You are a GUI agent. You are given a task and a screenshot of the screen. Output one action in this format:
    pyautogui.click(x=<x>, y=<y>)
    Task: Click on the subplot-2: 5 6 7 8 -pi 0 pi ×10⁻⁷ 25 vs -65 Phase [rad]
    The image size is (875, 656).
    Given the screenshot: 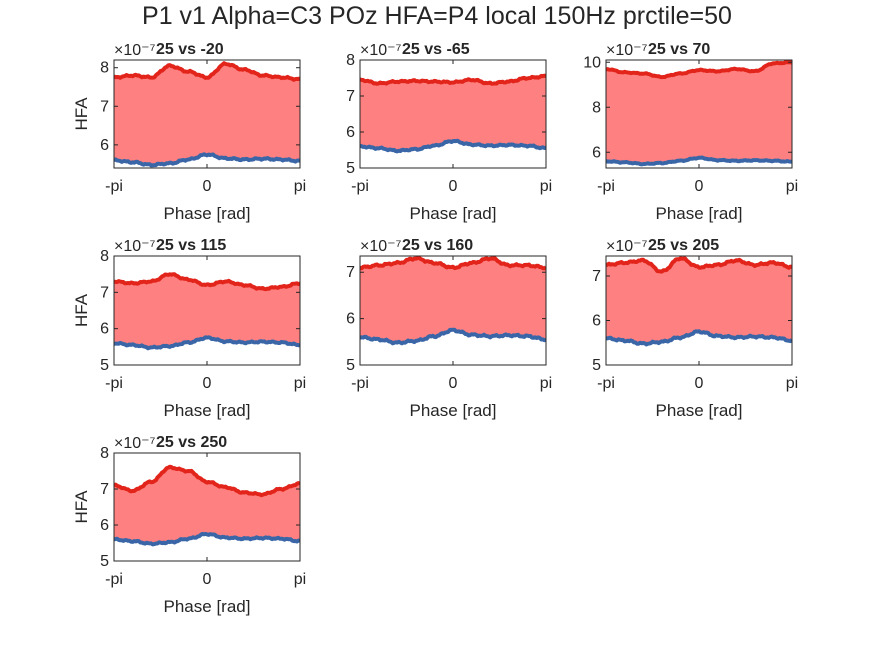 What is the action you would take?
    pyautogui.click(x=449, y=132)
    